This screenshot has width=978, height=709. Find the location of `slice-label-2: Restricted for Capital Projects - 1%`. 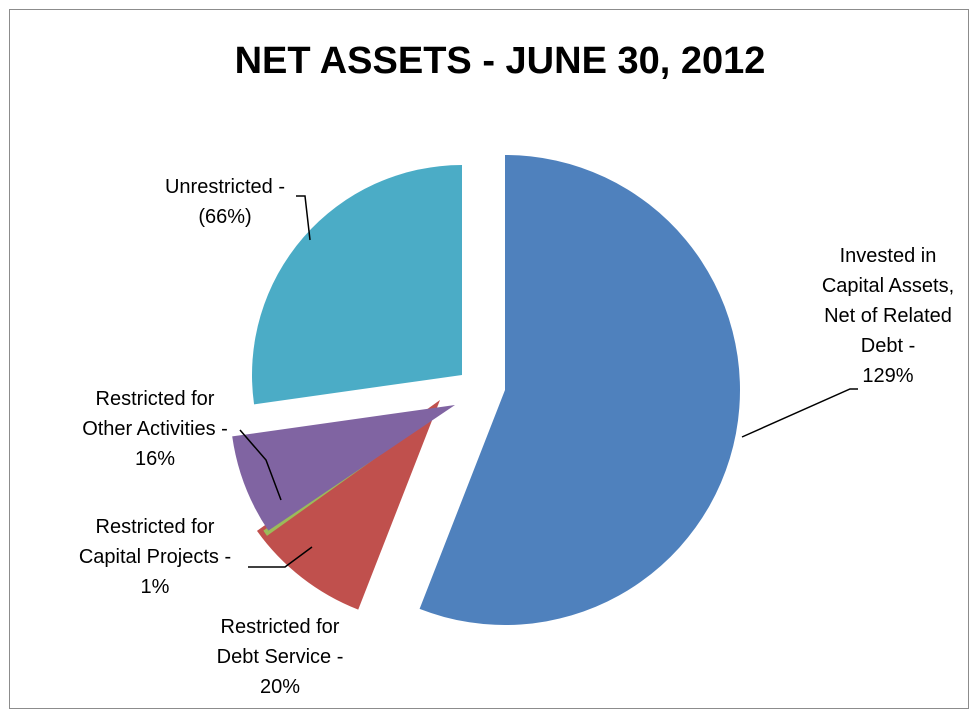

slice-label-2: Restricted for Capital Projects - 1% is located at coordinates (155, 557).